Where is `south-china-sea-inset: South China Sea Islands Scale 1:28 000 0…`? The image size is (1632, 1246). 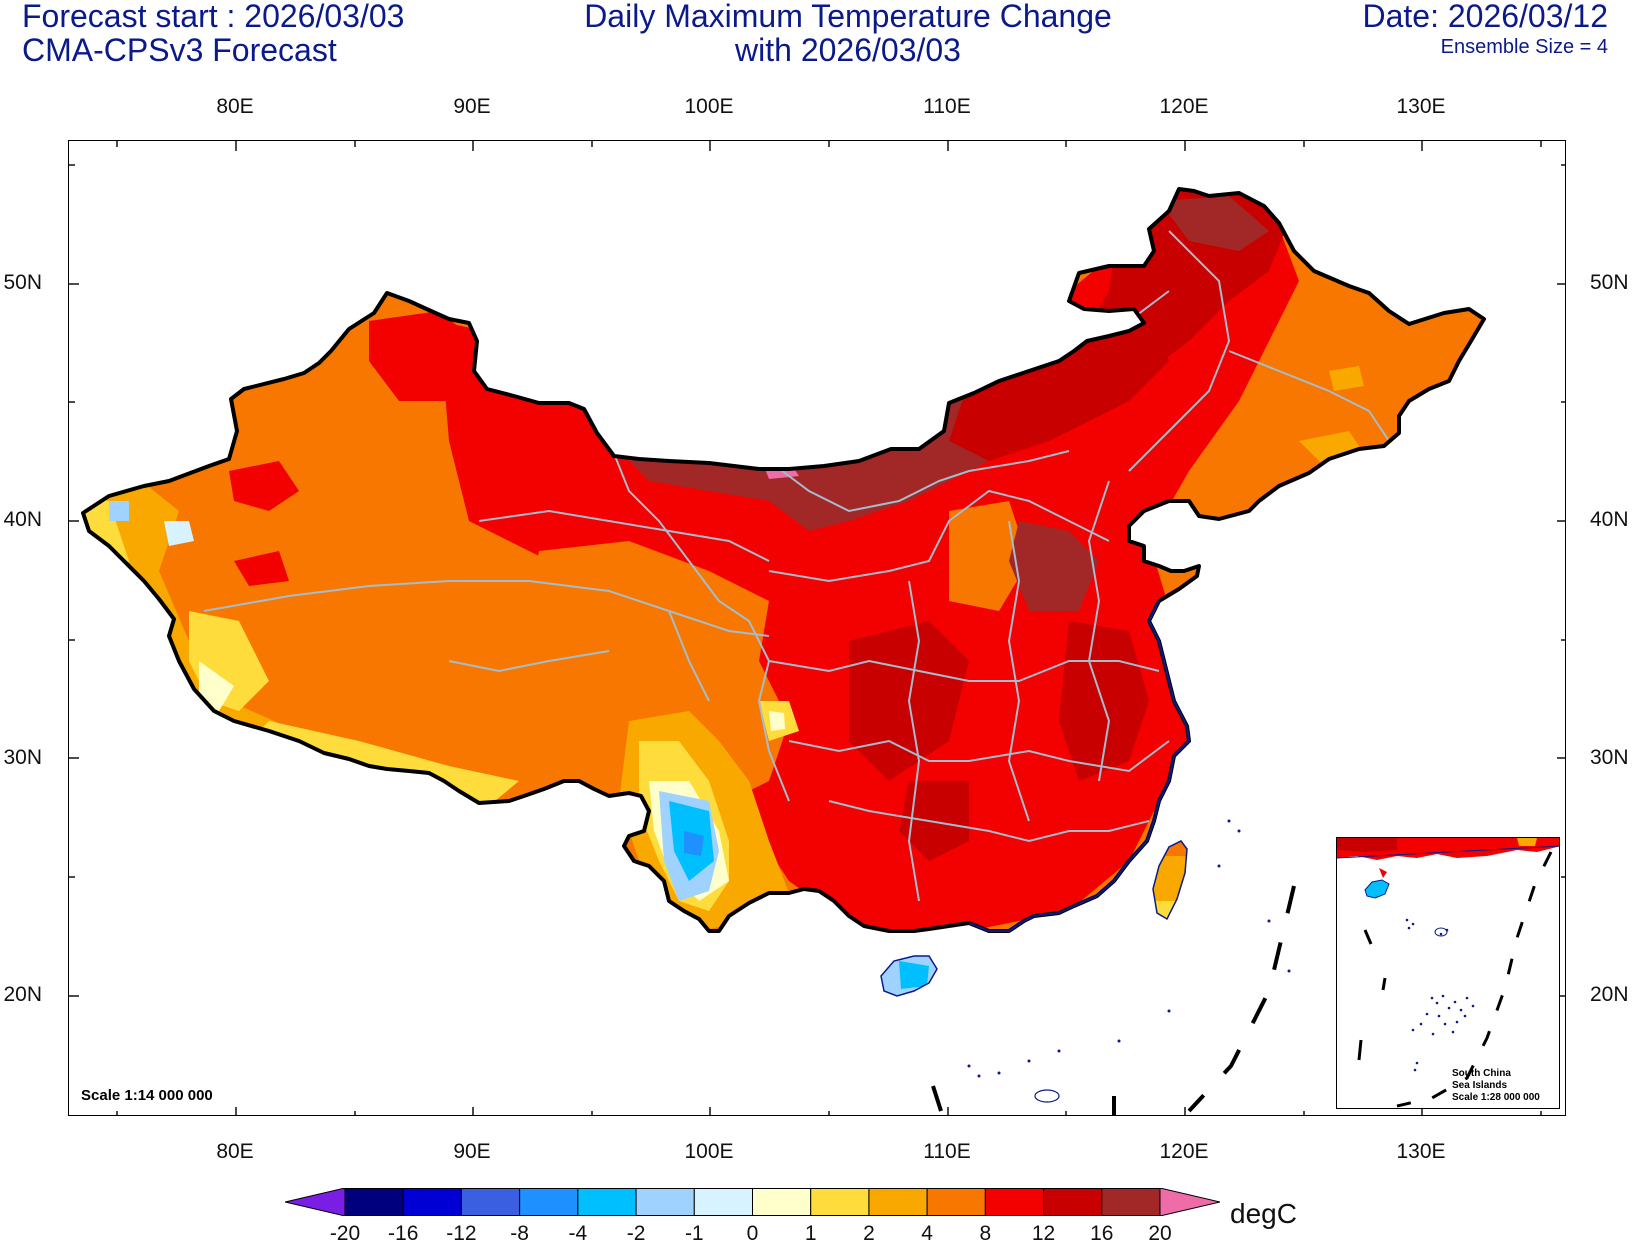
south-china-sea-inset: South China Sea Islands Scale 1:28 000 0… is located at coordinates (1448, 973).